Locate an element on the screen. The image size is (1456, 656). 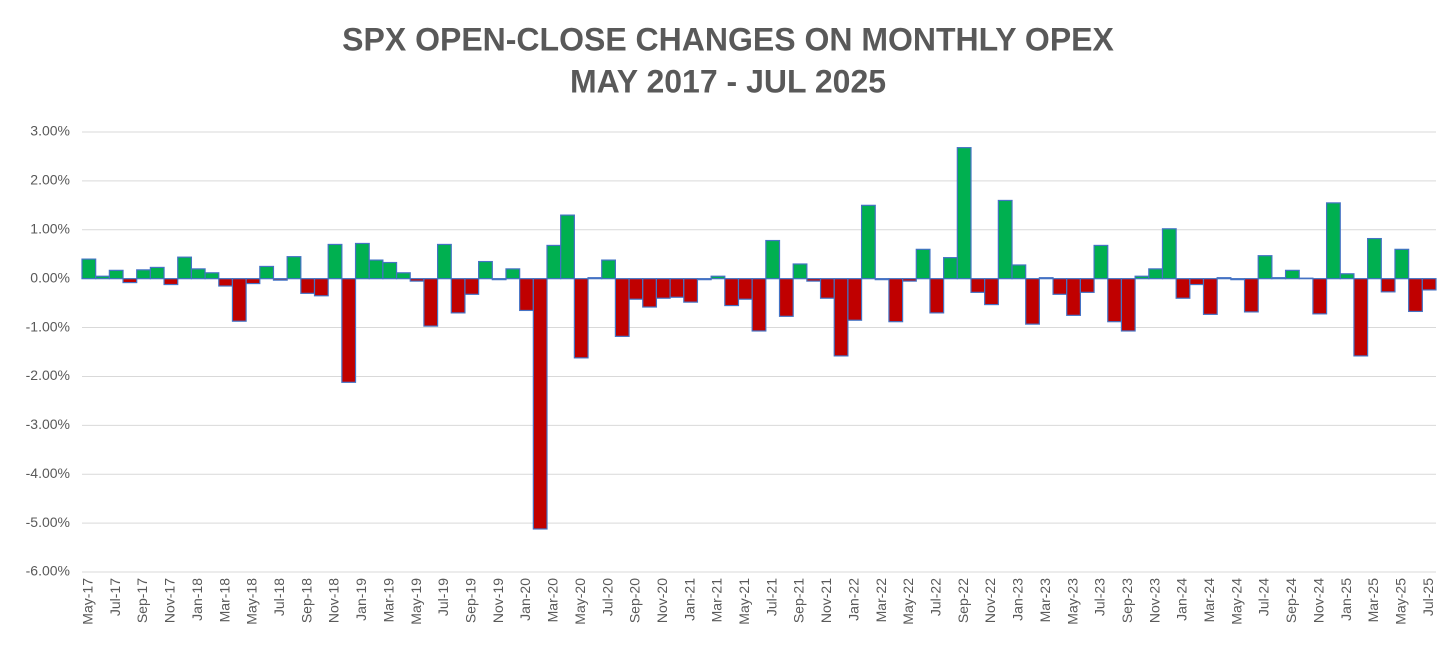
x-tick-label: Sep-24 is located at coordinates (1291, 600).